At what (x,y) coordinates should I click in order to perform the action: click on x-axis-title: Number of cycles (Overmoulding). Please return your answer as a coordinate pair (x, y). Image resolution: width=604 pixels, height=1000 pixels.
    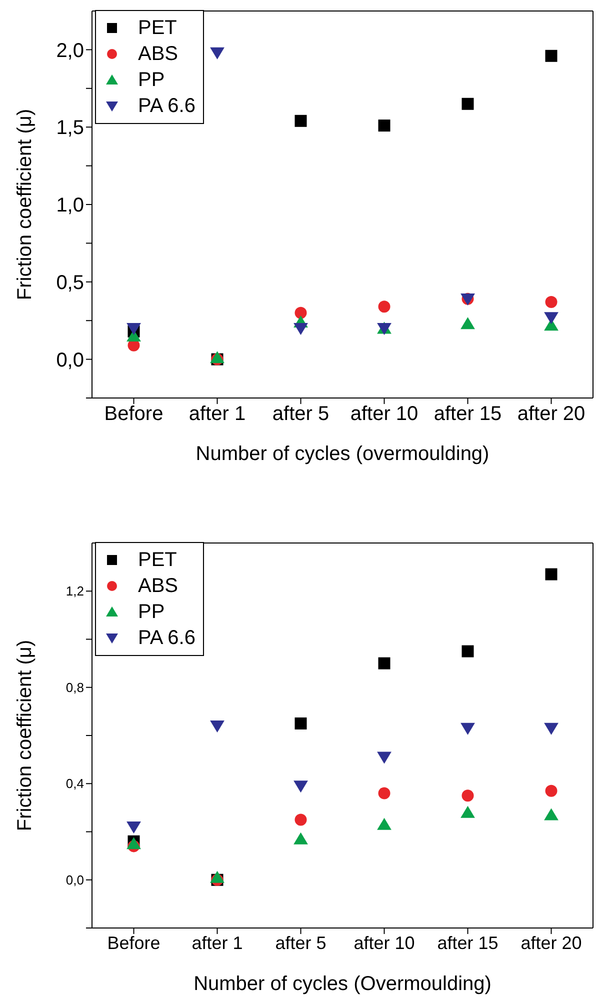
    Looking at the image, I should click on (343, 984).